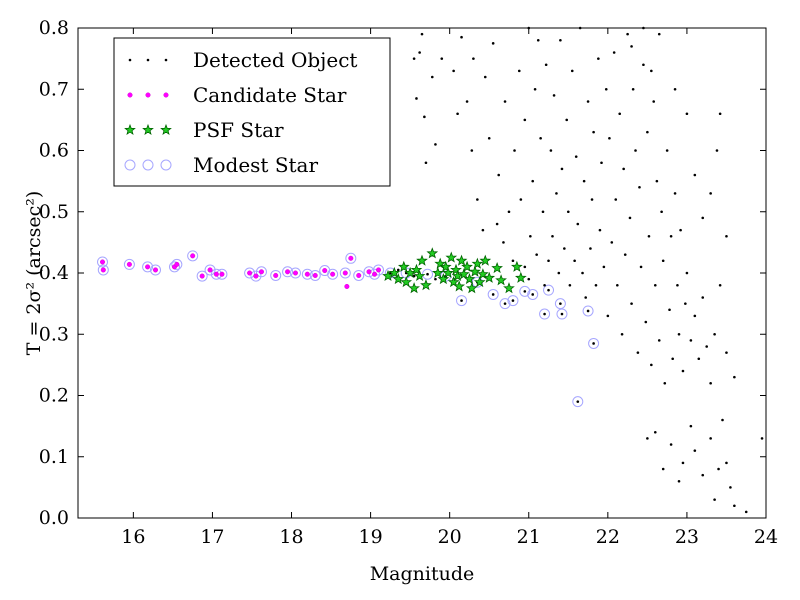 This screenshot has width=800, height=600. I want to click on y-tick-label: 0.1, so click(54, 457).